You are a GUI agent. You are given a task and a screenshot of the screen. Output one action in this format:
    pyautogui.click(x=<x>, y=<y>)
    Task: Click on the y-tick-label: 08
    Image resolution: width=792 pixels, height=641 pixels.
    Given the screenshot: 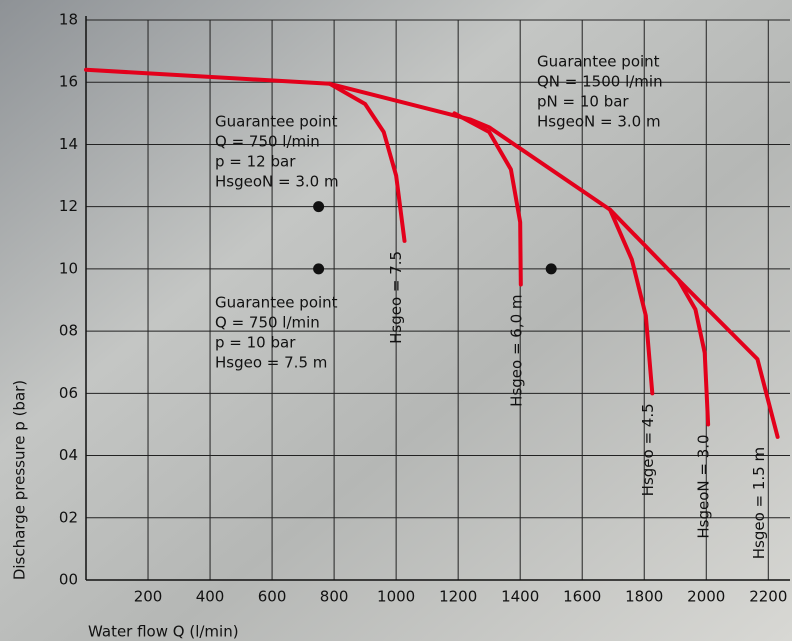 What is the action you would take?
    pyautogui.click(x=68, y=331)
    